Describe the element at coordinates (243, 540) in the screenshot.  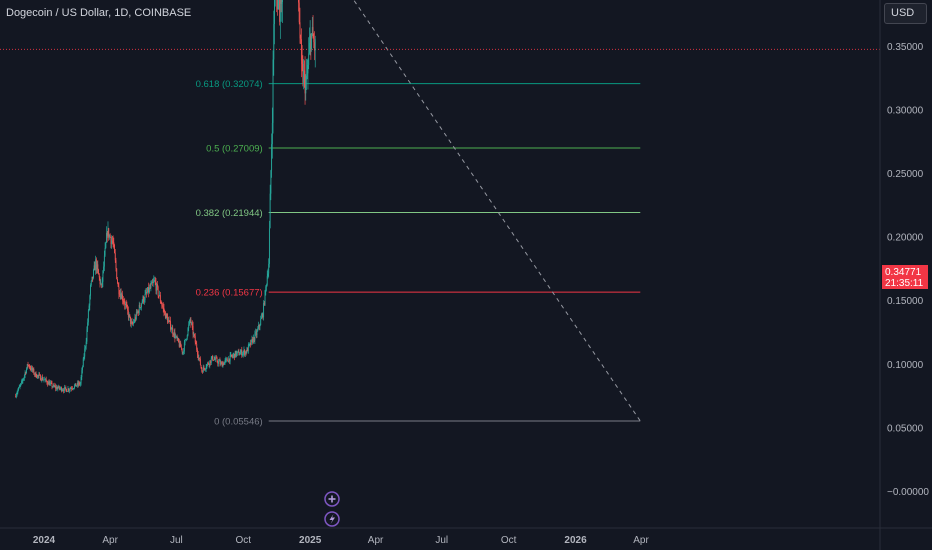
I see `x-tick-label: Oct` at that location.